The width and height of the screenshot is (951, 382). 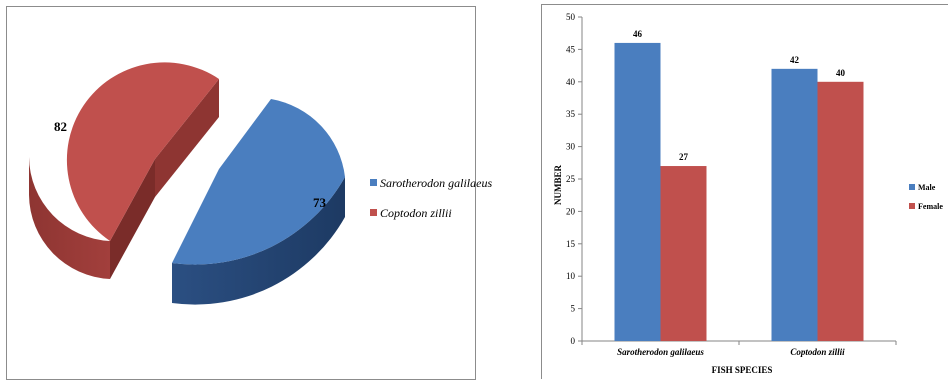 What do you see at coordinates (841, 73) in the screenshot?
I see `data-label: 40` at bounding box center [841, 73].